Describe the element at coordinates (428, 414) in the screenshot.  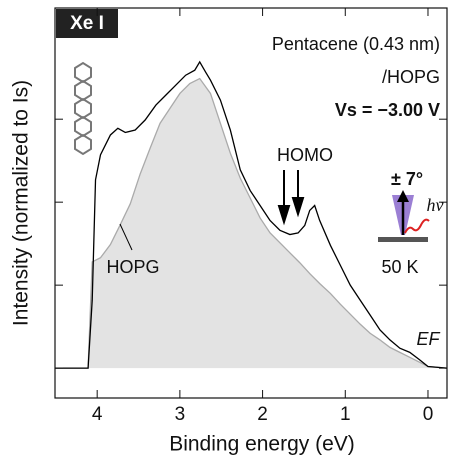
I see `x-tick-label: 0` at that location.